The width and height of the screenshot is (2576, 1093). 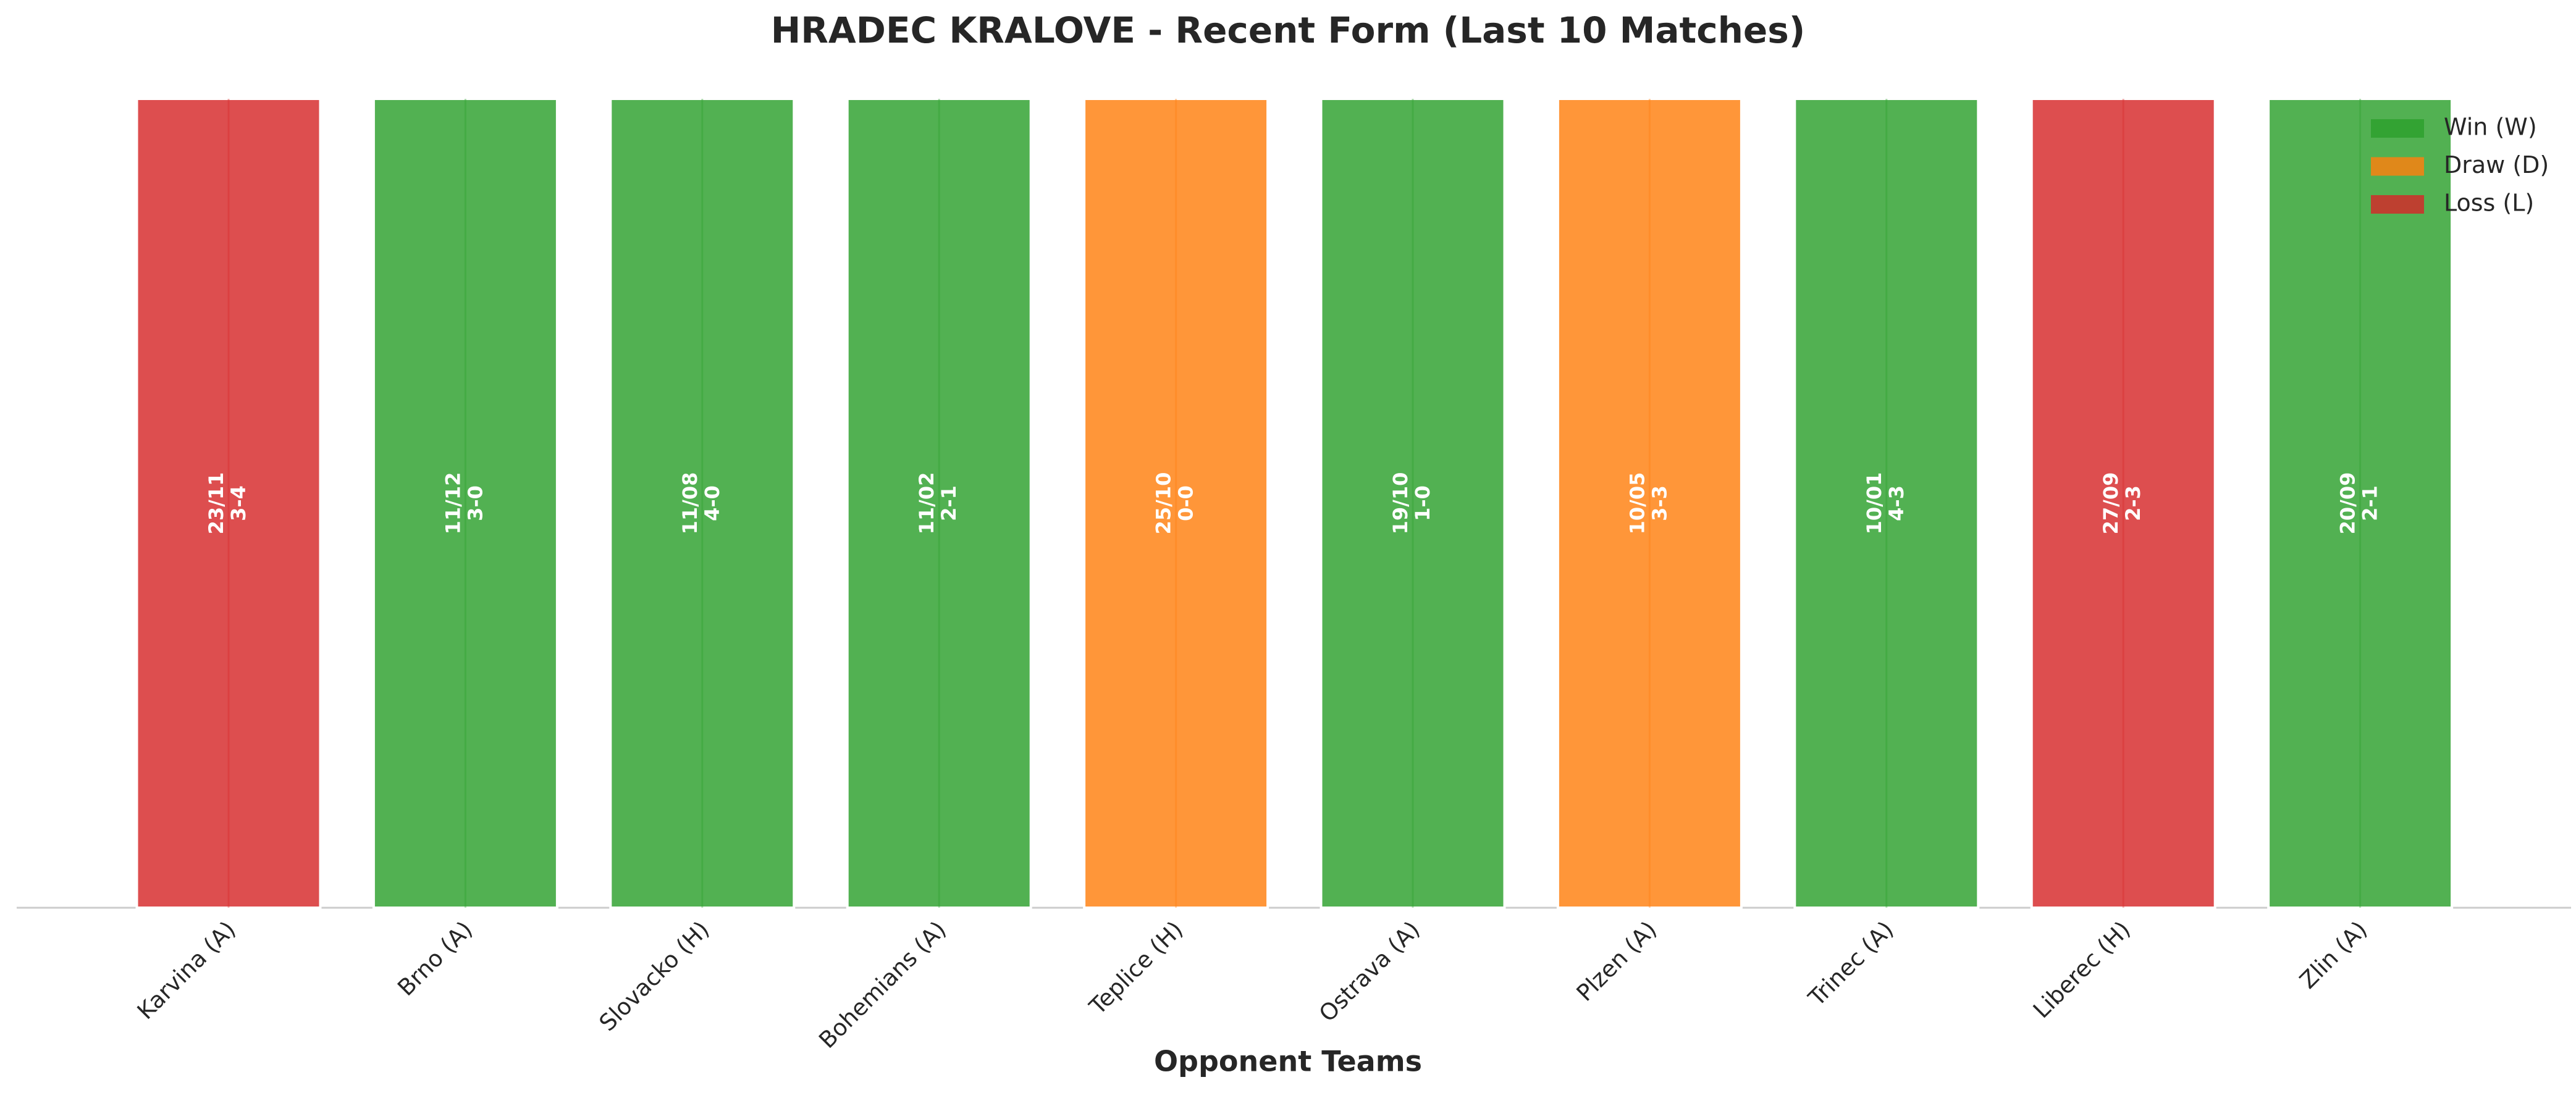 I want to click on match-date-label: 11/02, so click(x=926, y=503).